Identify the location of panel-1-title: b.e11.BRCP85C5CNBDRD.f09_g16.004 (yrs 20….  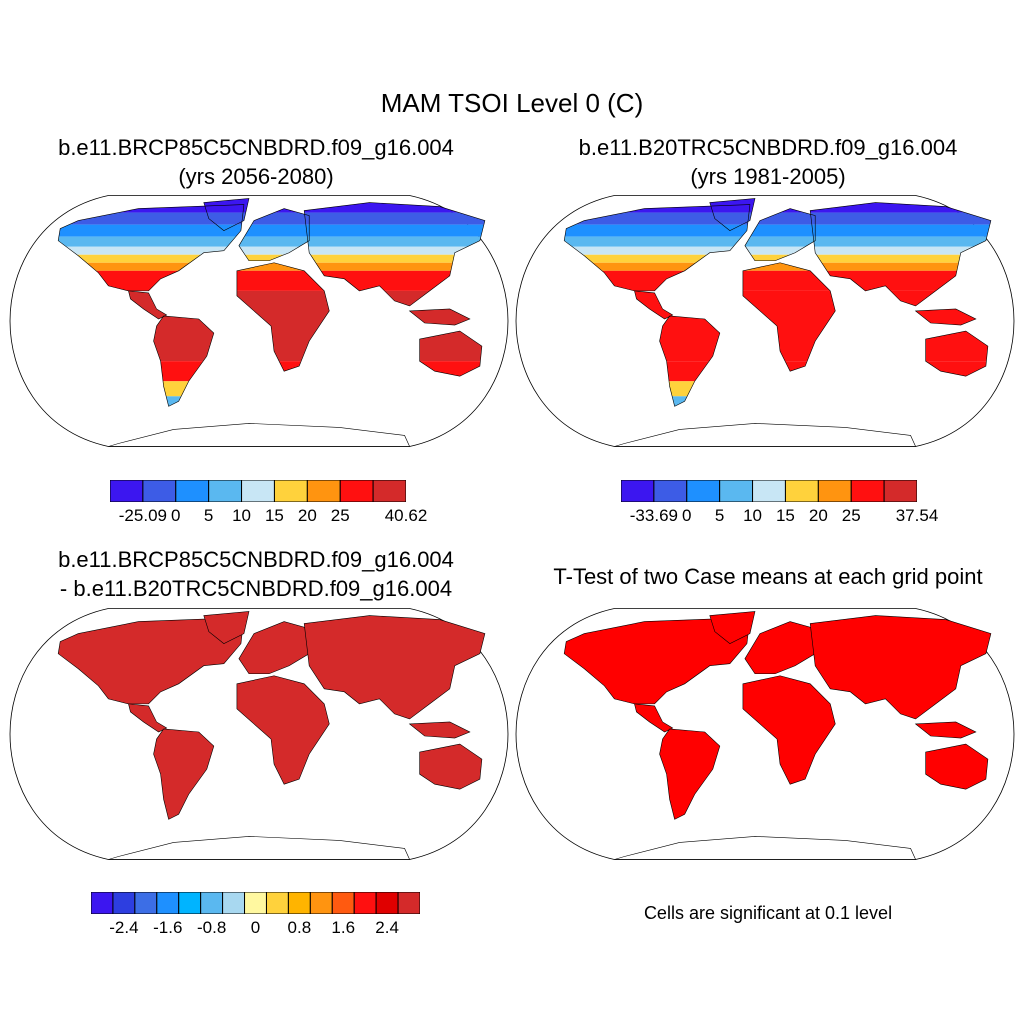
(256, 162).